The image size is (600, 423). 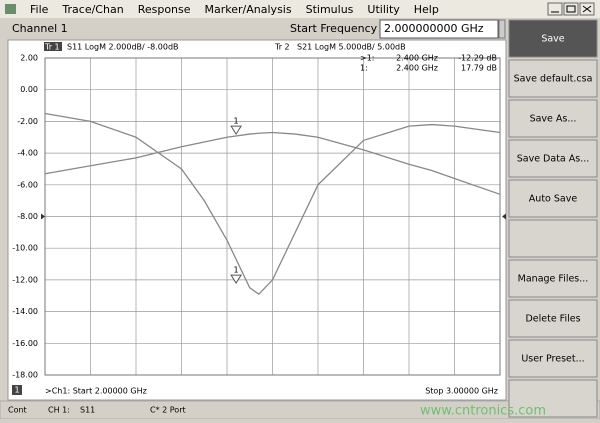 I want to click on restore-glyph, so click(x=571, y=9).